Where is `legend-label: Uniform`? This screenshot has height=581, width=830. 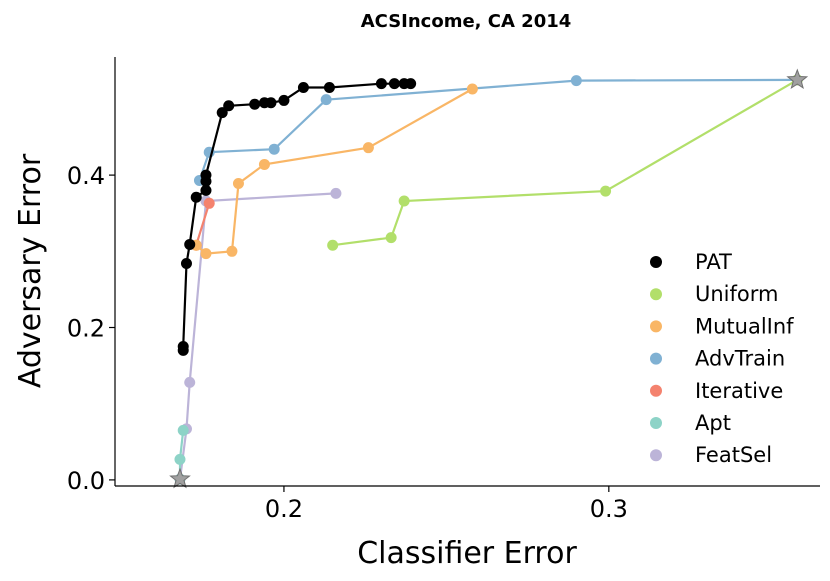 legend-label: Uniform is located at coordinates (736, 294).